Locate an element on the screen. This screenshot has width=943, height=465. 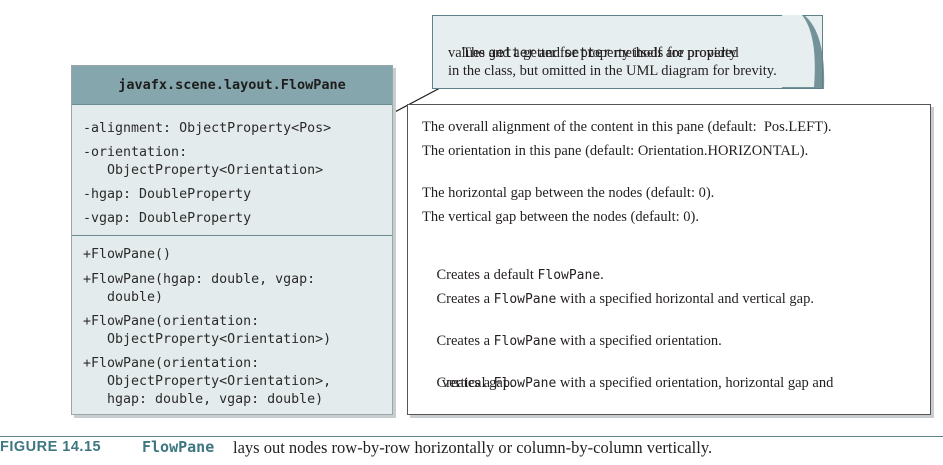
uml-attribute-cont: ObjectProperty<Orientation> is located at coordinates (203, 170).